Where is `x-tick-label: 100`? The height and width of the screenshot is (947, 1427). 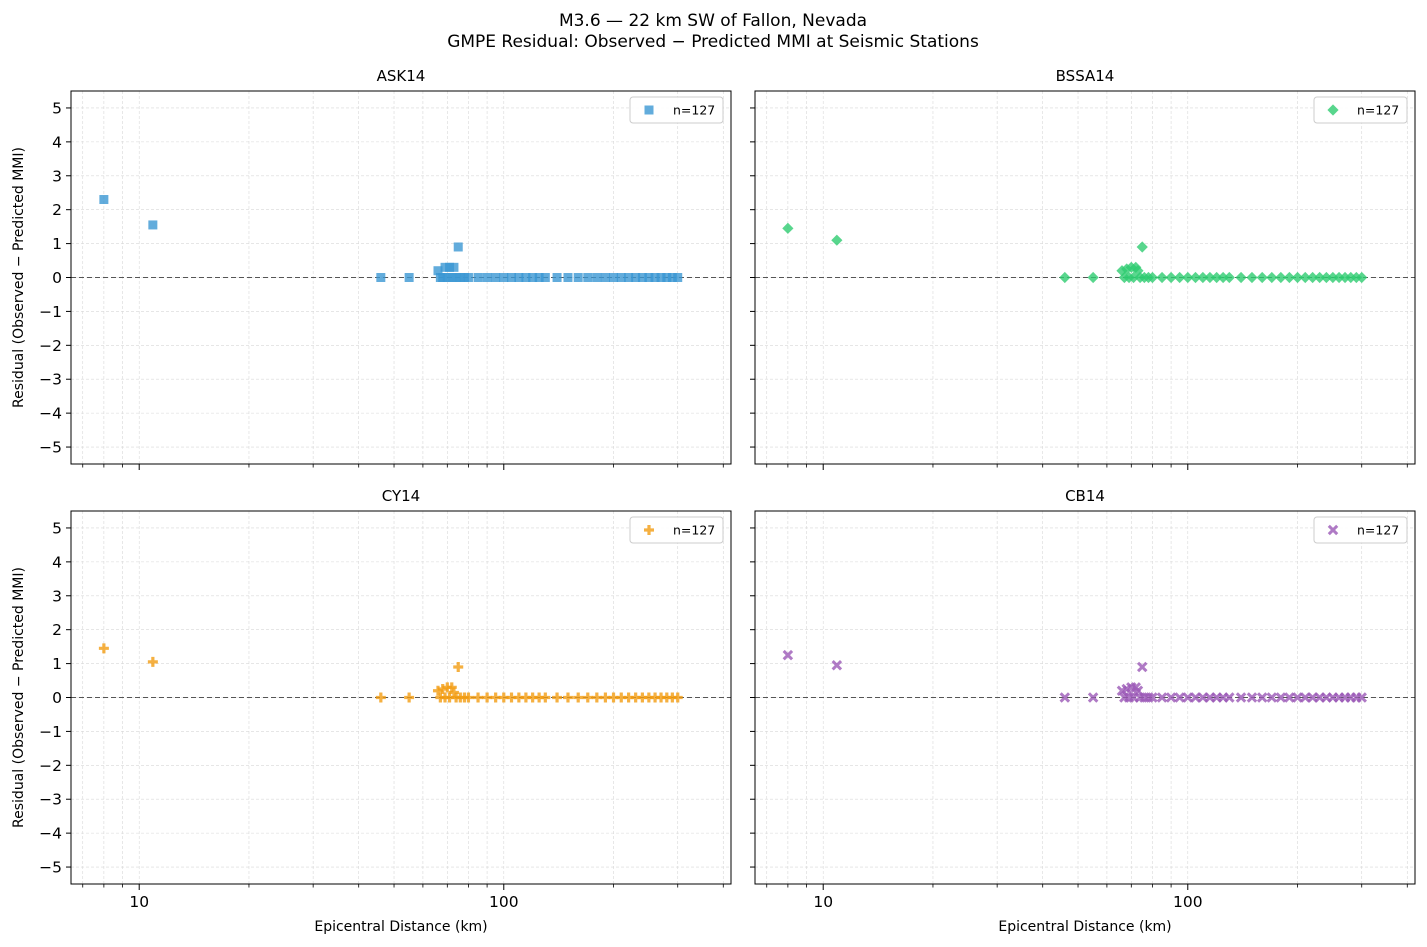 x-tick-label: 100 is located at coordinates (504, 902).